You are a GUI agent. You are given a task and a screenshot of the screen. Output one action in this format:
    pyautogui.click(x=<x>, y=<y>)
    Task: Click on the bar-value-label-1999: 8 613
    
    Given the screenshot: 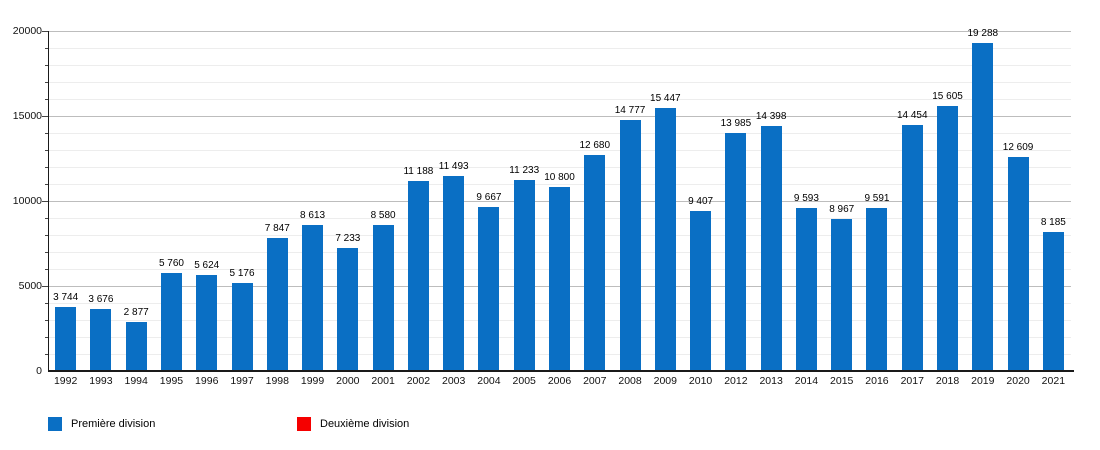 What is the action you would take?
    pyautogui.click(x=313, y=215)
    